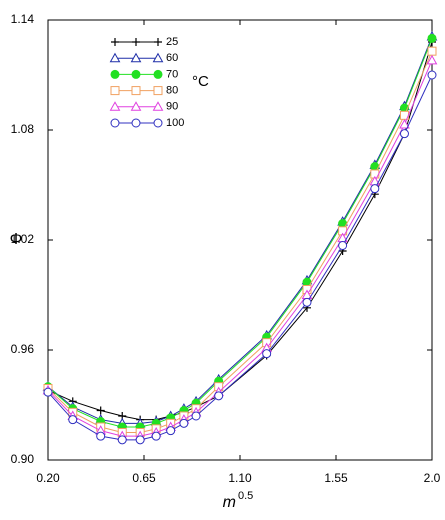  Describe the element at coordinates (144, 478) in the screenshot. I see `x-tick-label: 0.65` at that location.